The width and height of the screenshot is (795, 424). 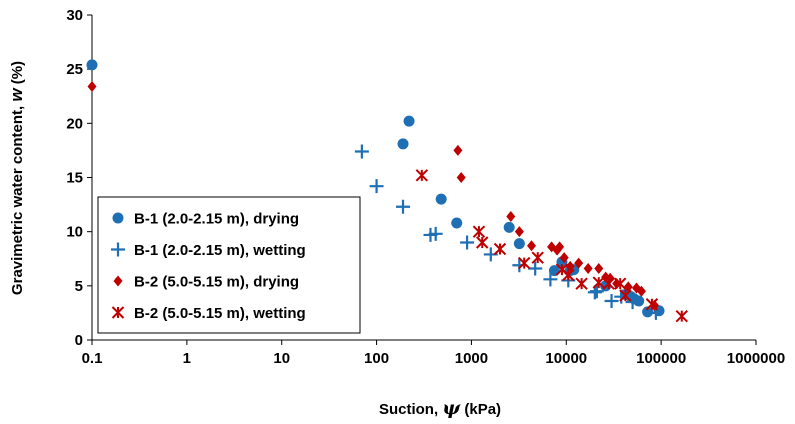 I want to click on x-tick-label: 10000, so click(x=566, y=358).